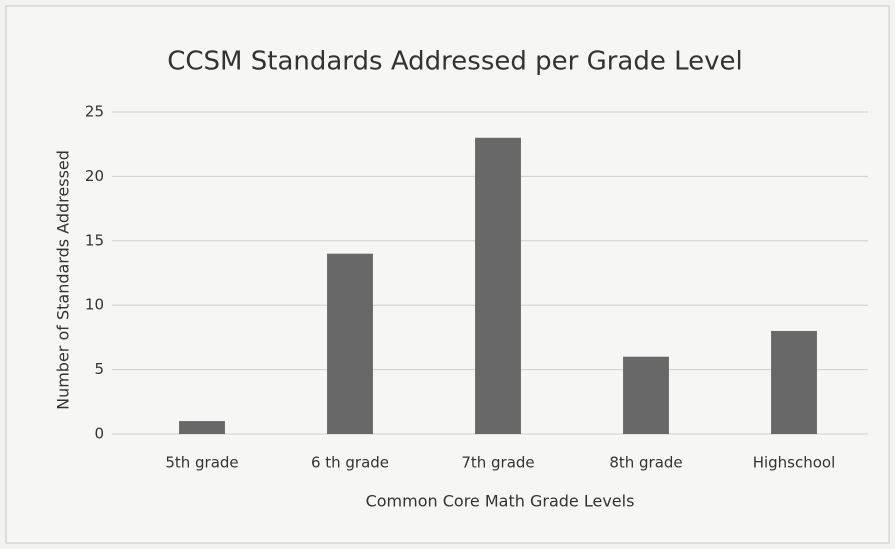 The image size is (895, 549). I want to click on x-tick-label: 8th grade, so click(645, 463).